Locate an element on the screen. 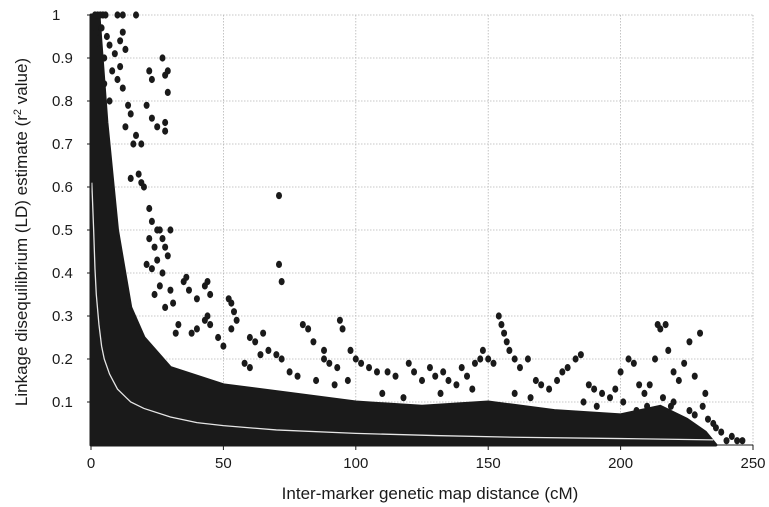 The image size is (769, 507). y-tick-label: 0.1 is located at coordinates (62, 402).